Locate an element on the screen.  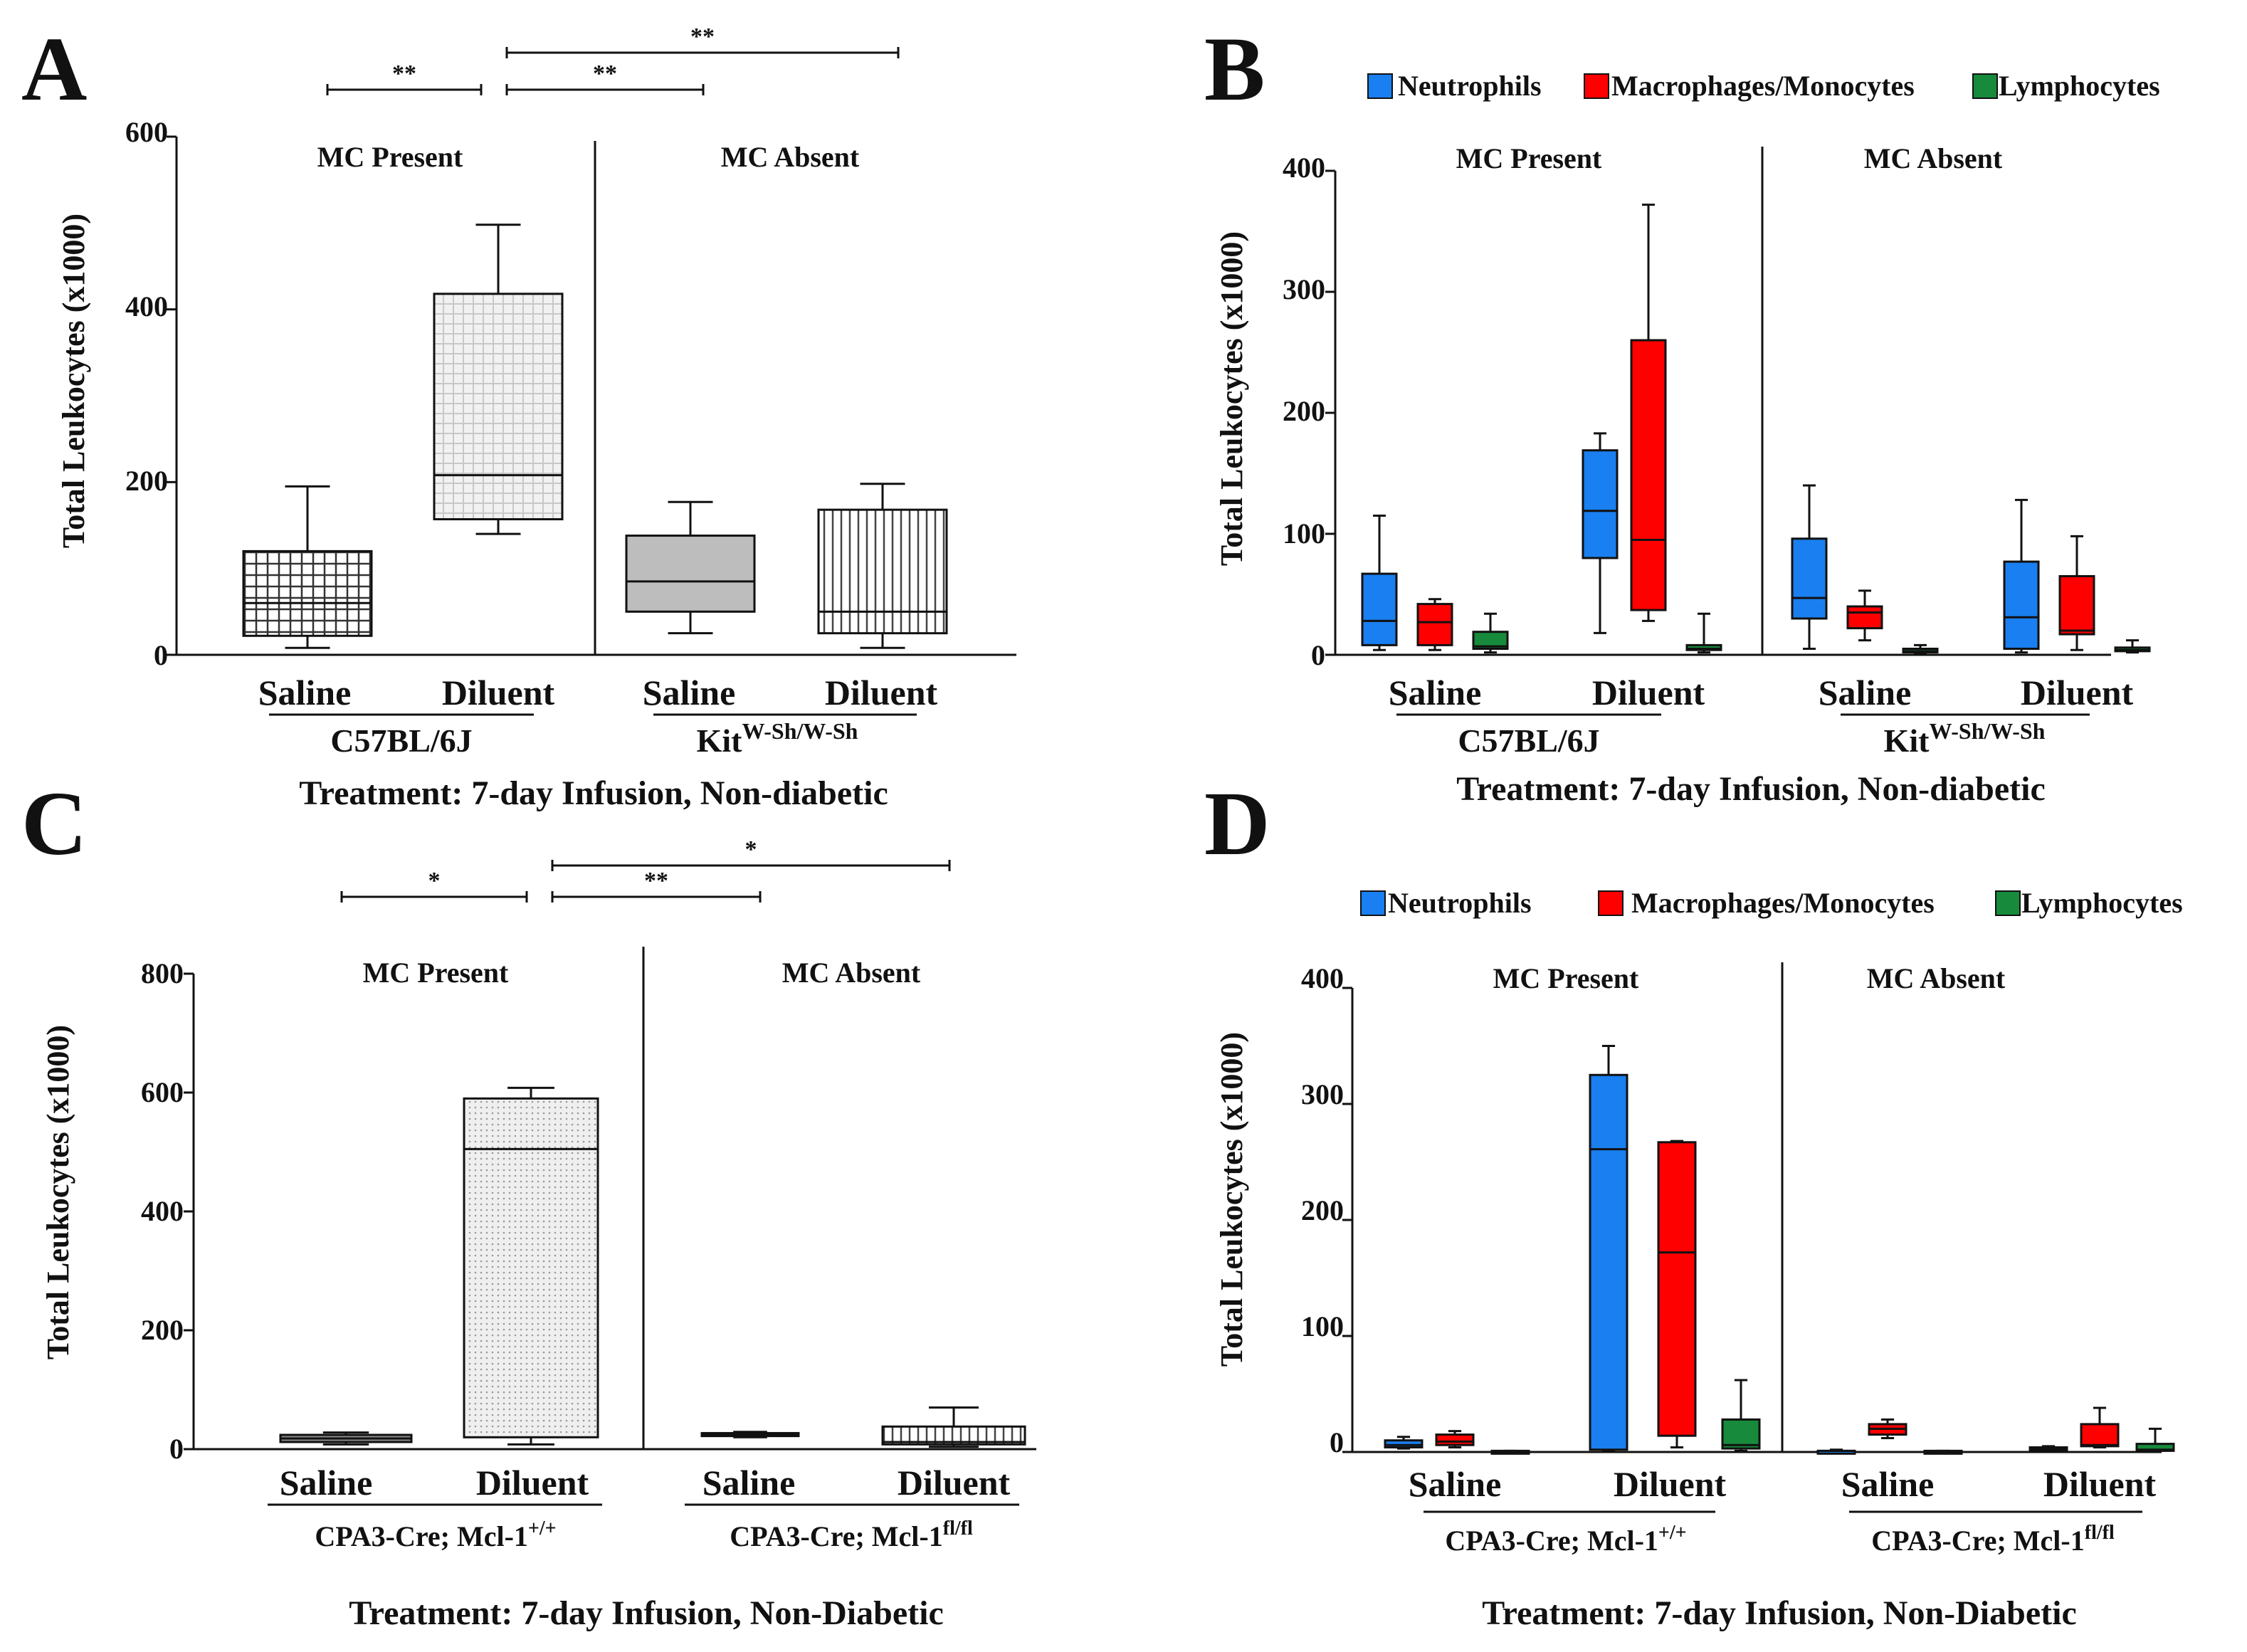
panel-letter-c: C is located at coordinates (54, 823).